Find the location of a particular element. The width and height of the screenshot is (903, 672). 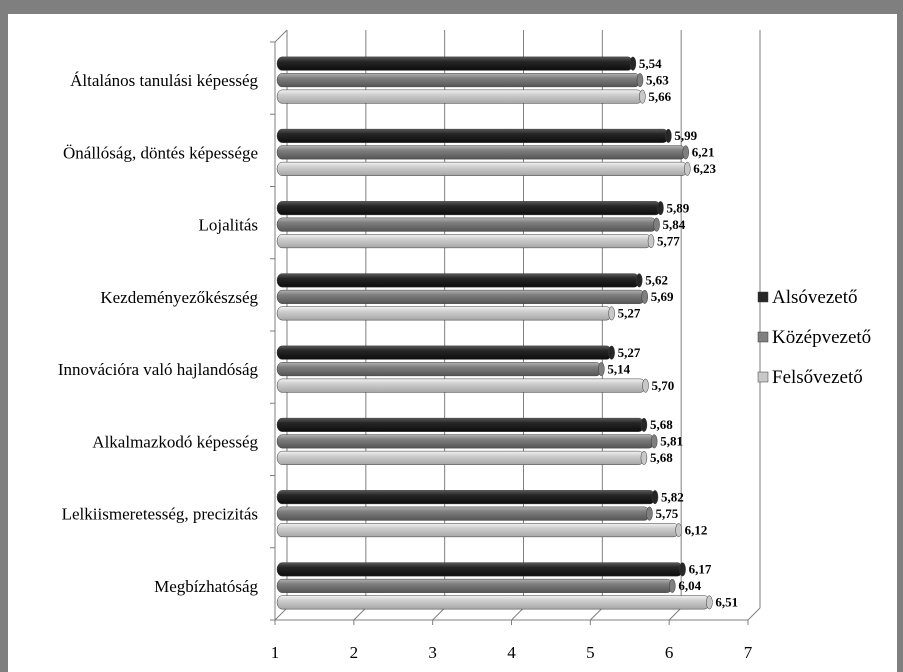

legend-label: Alsóvezető is located at coordinates (814, 297).